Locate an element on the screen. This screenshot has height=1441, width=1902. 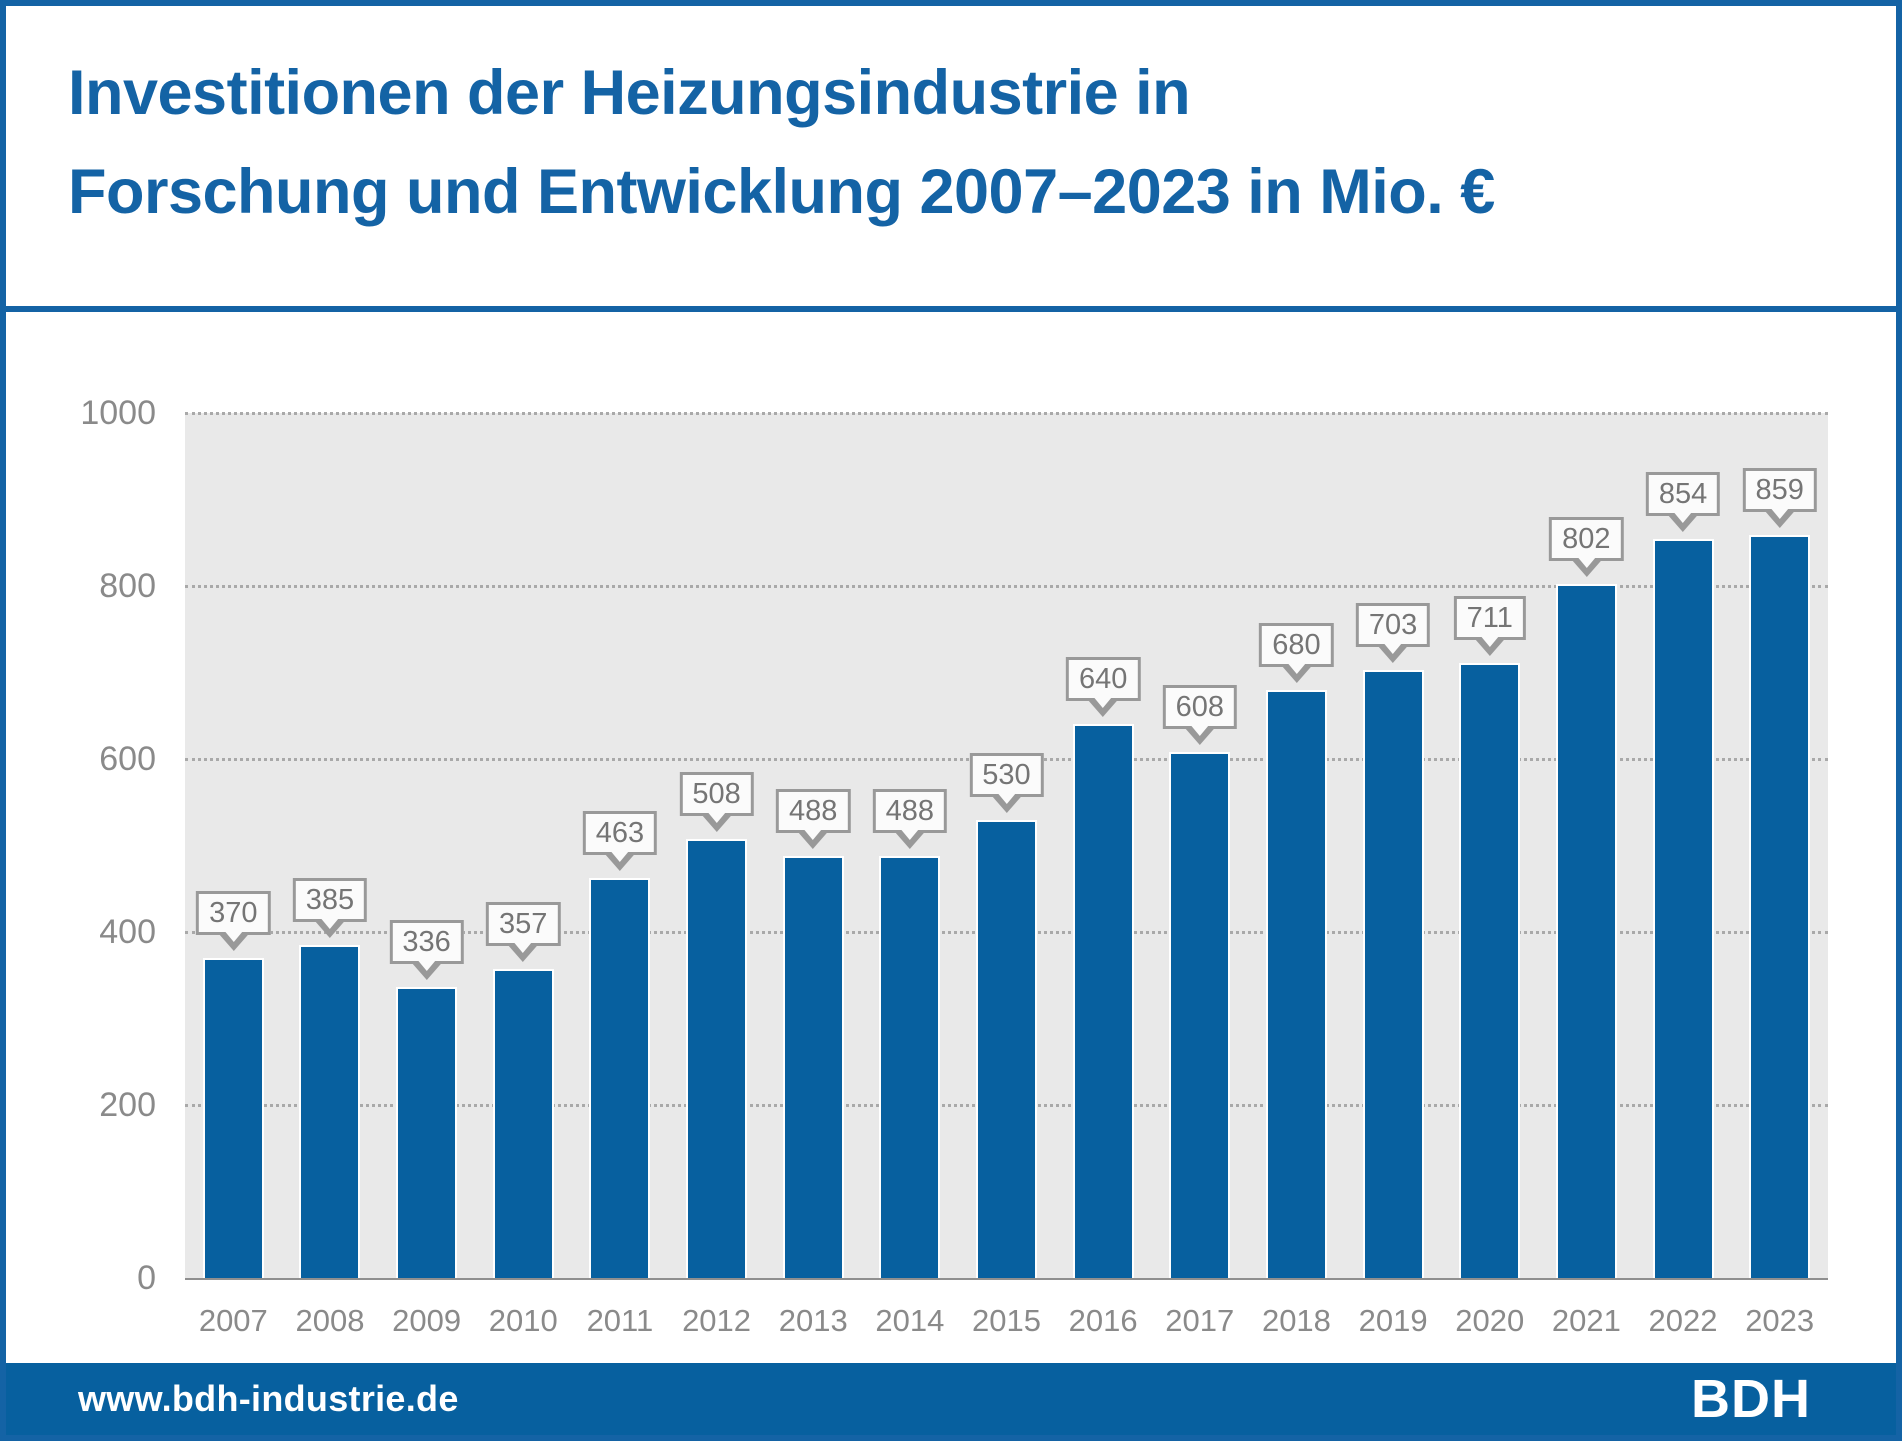
bar-2009 is located at coordinates (427, 1132).